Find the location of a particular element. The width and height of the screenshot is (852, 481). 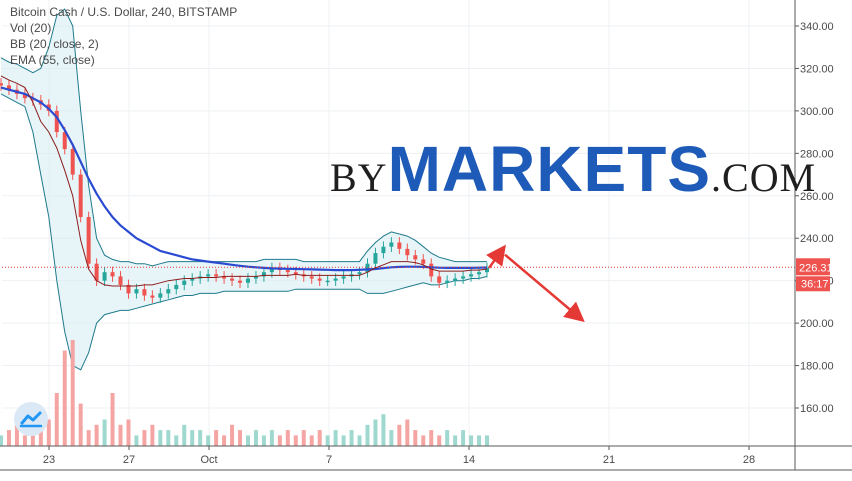

last-price-tag-bg is located at coordinates (813, 267).